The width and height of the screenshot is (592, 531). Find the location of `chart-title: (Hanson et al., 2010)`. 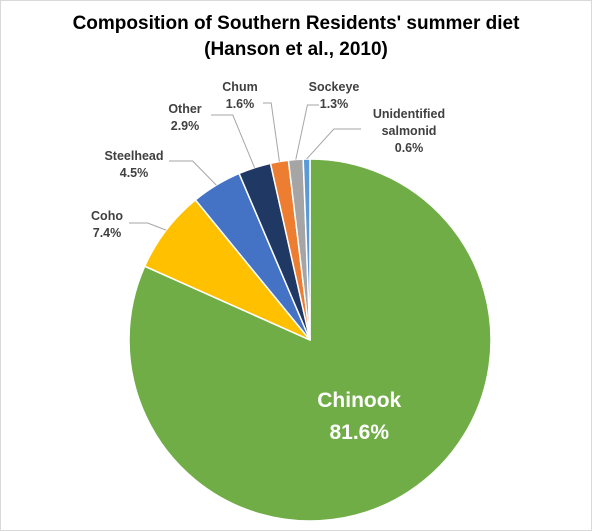

chart-title: (Hanson et al., 2010) is located at coordinates (296, 49).